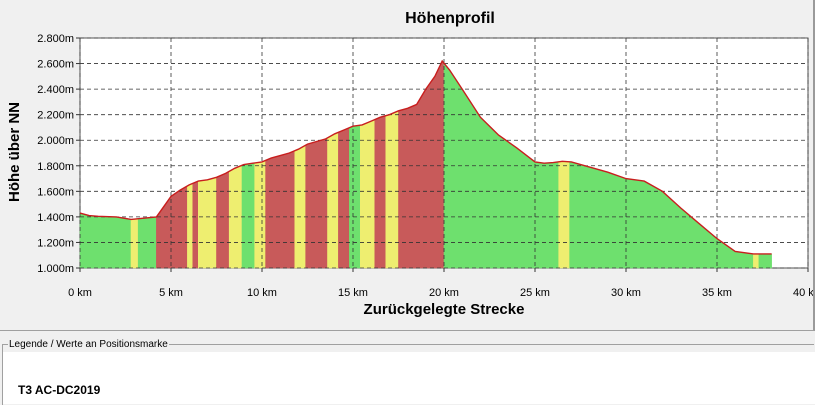 The width and height of the screenshot is (815, 405). What do you see at coordinates (262, 293) in the screenshot?
I see `x-tick-label: 10 km` at bounding box center [262, 293].